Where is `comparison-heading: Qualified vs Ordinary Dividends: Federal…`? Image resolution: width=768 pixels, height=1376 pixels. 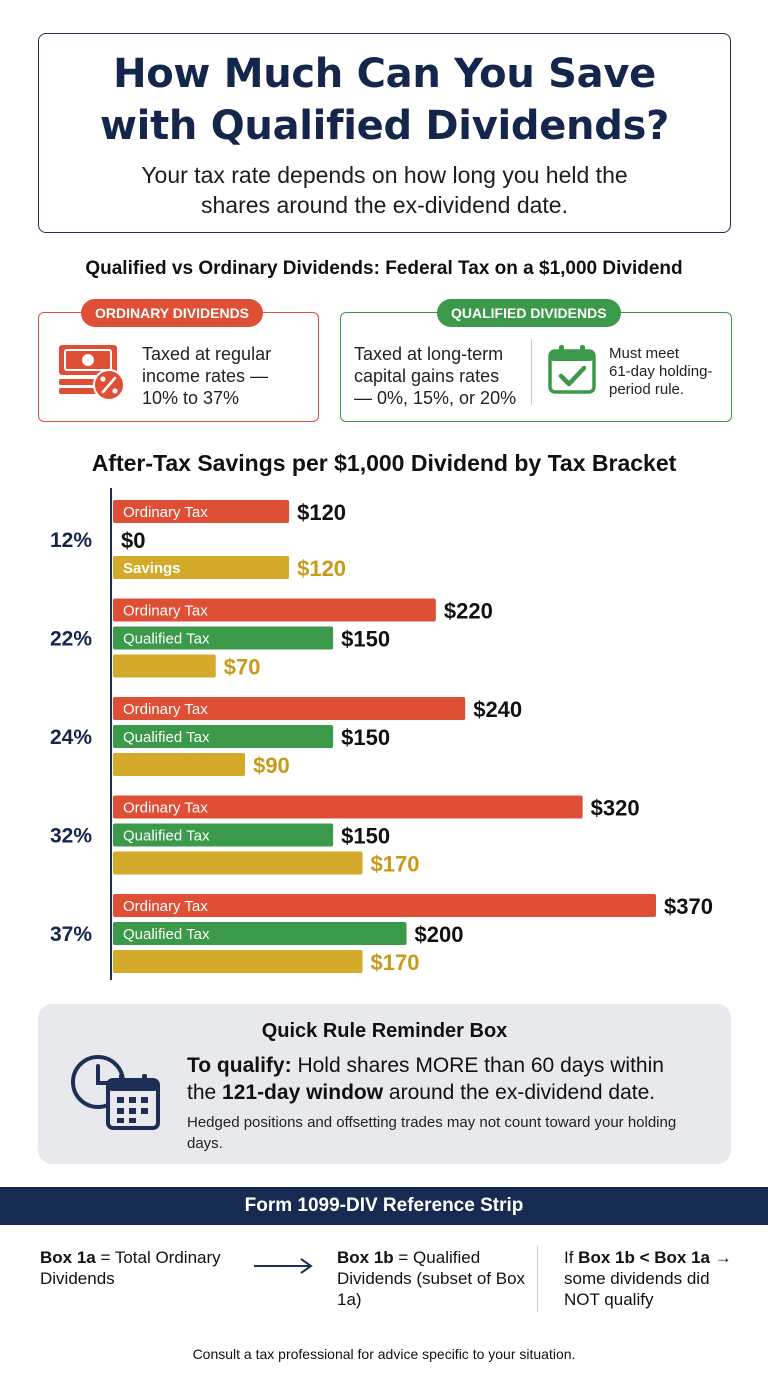
comparison-heading: Qualified vs Ordinary Dividends: Federal… is located at coordinates (384, 268).